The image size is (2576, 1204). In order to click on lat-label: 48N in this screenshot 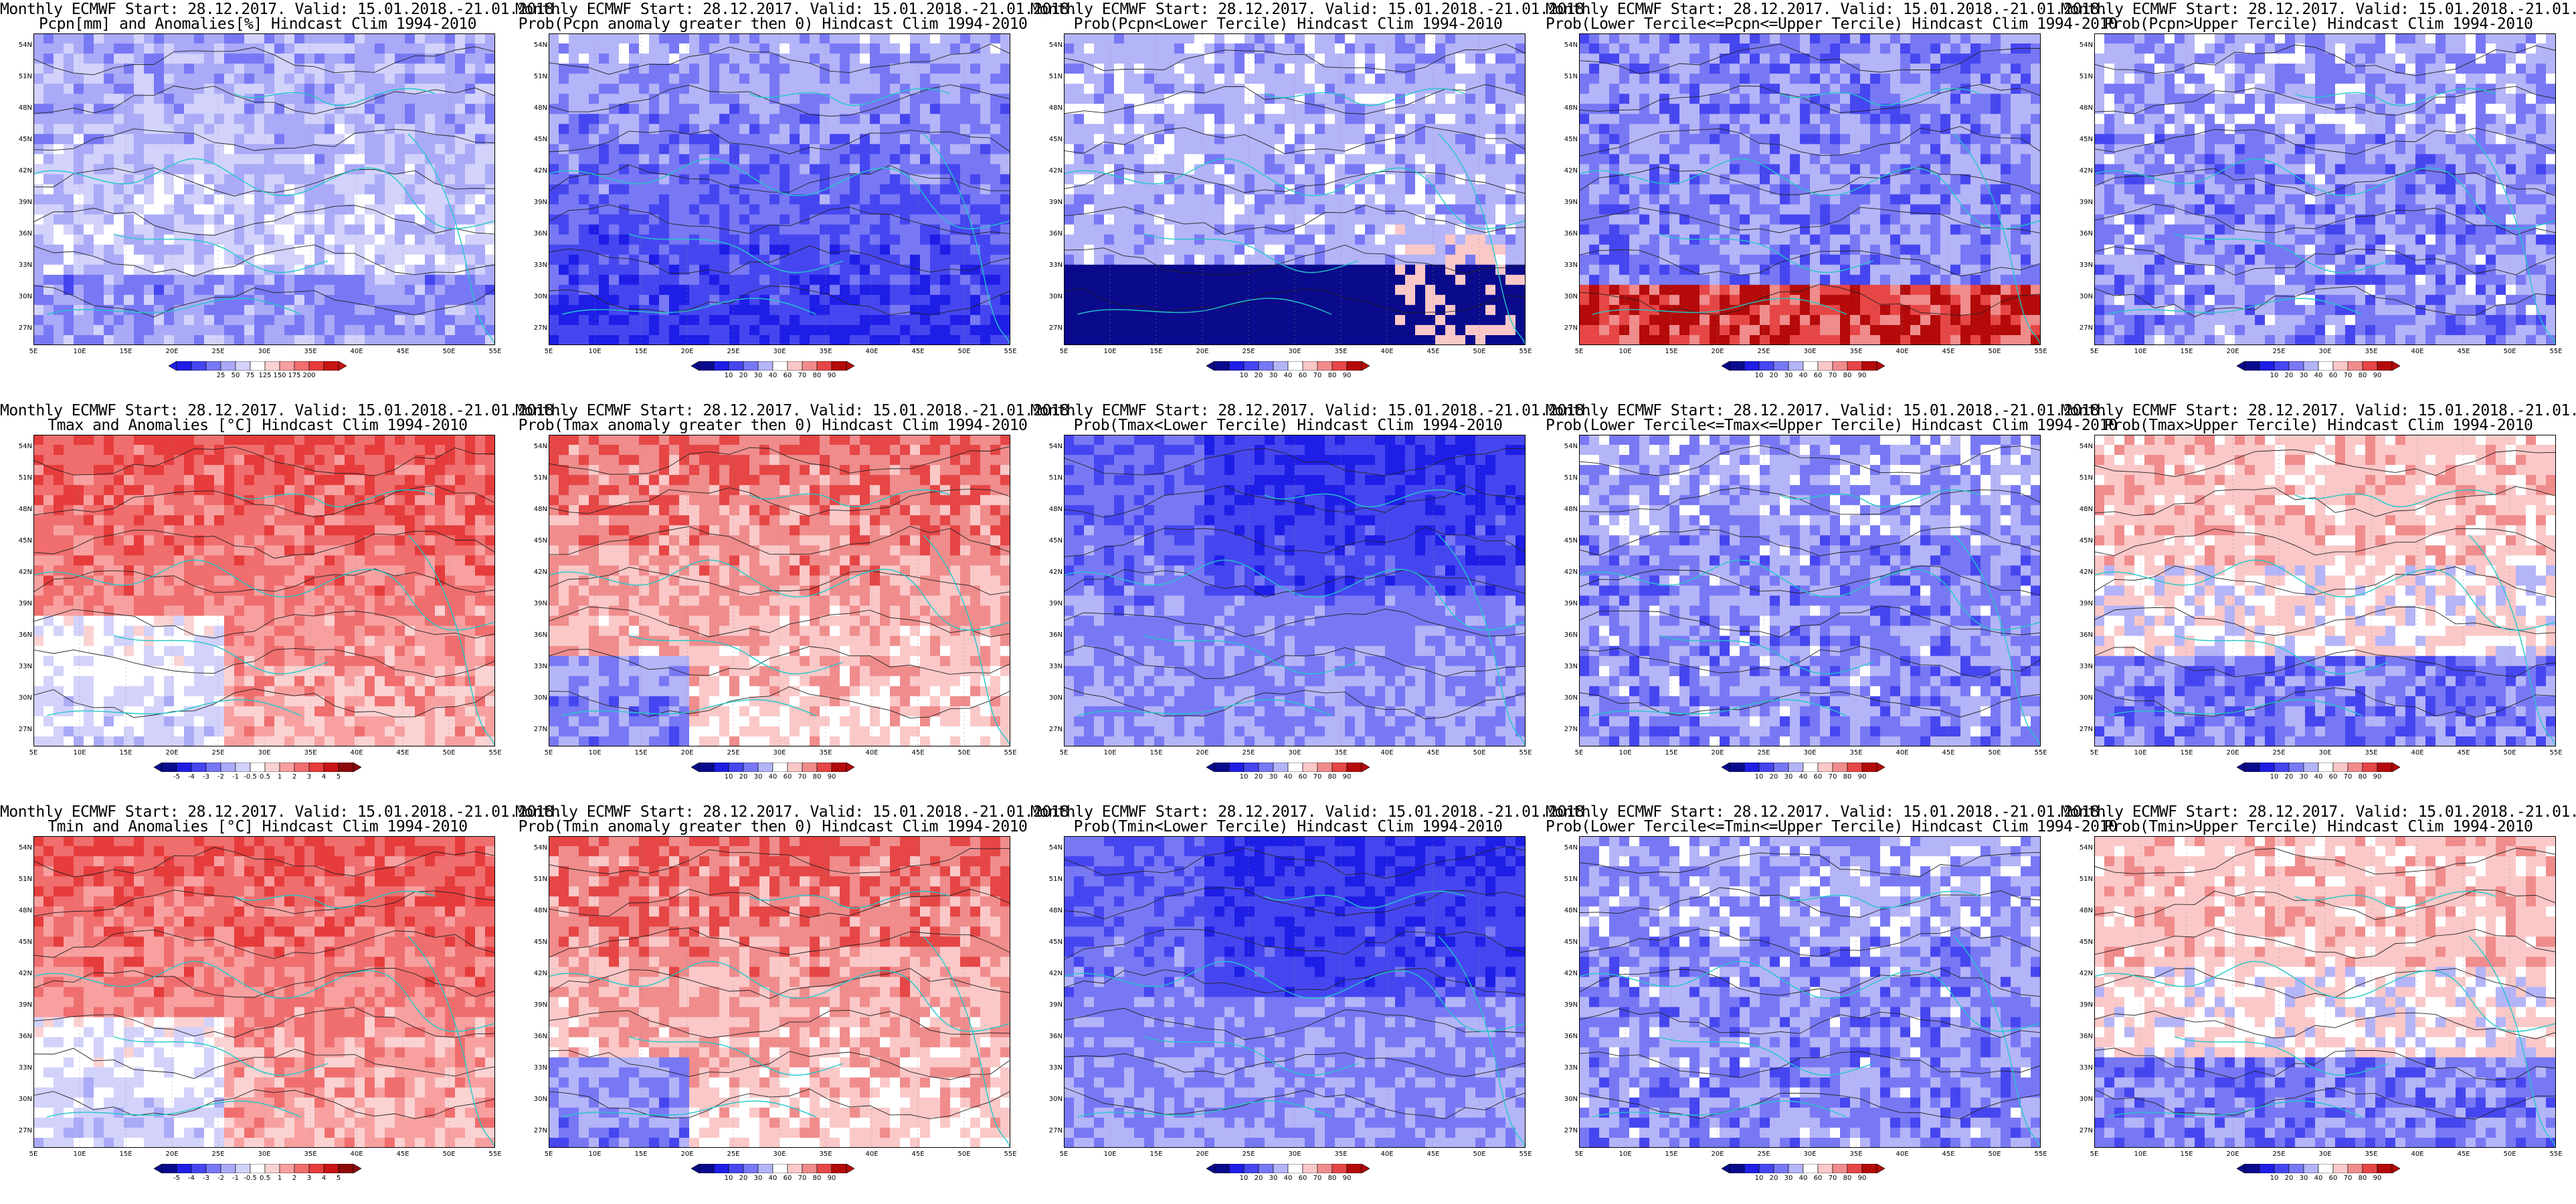, I will do `click(22, 108)`.